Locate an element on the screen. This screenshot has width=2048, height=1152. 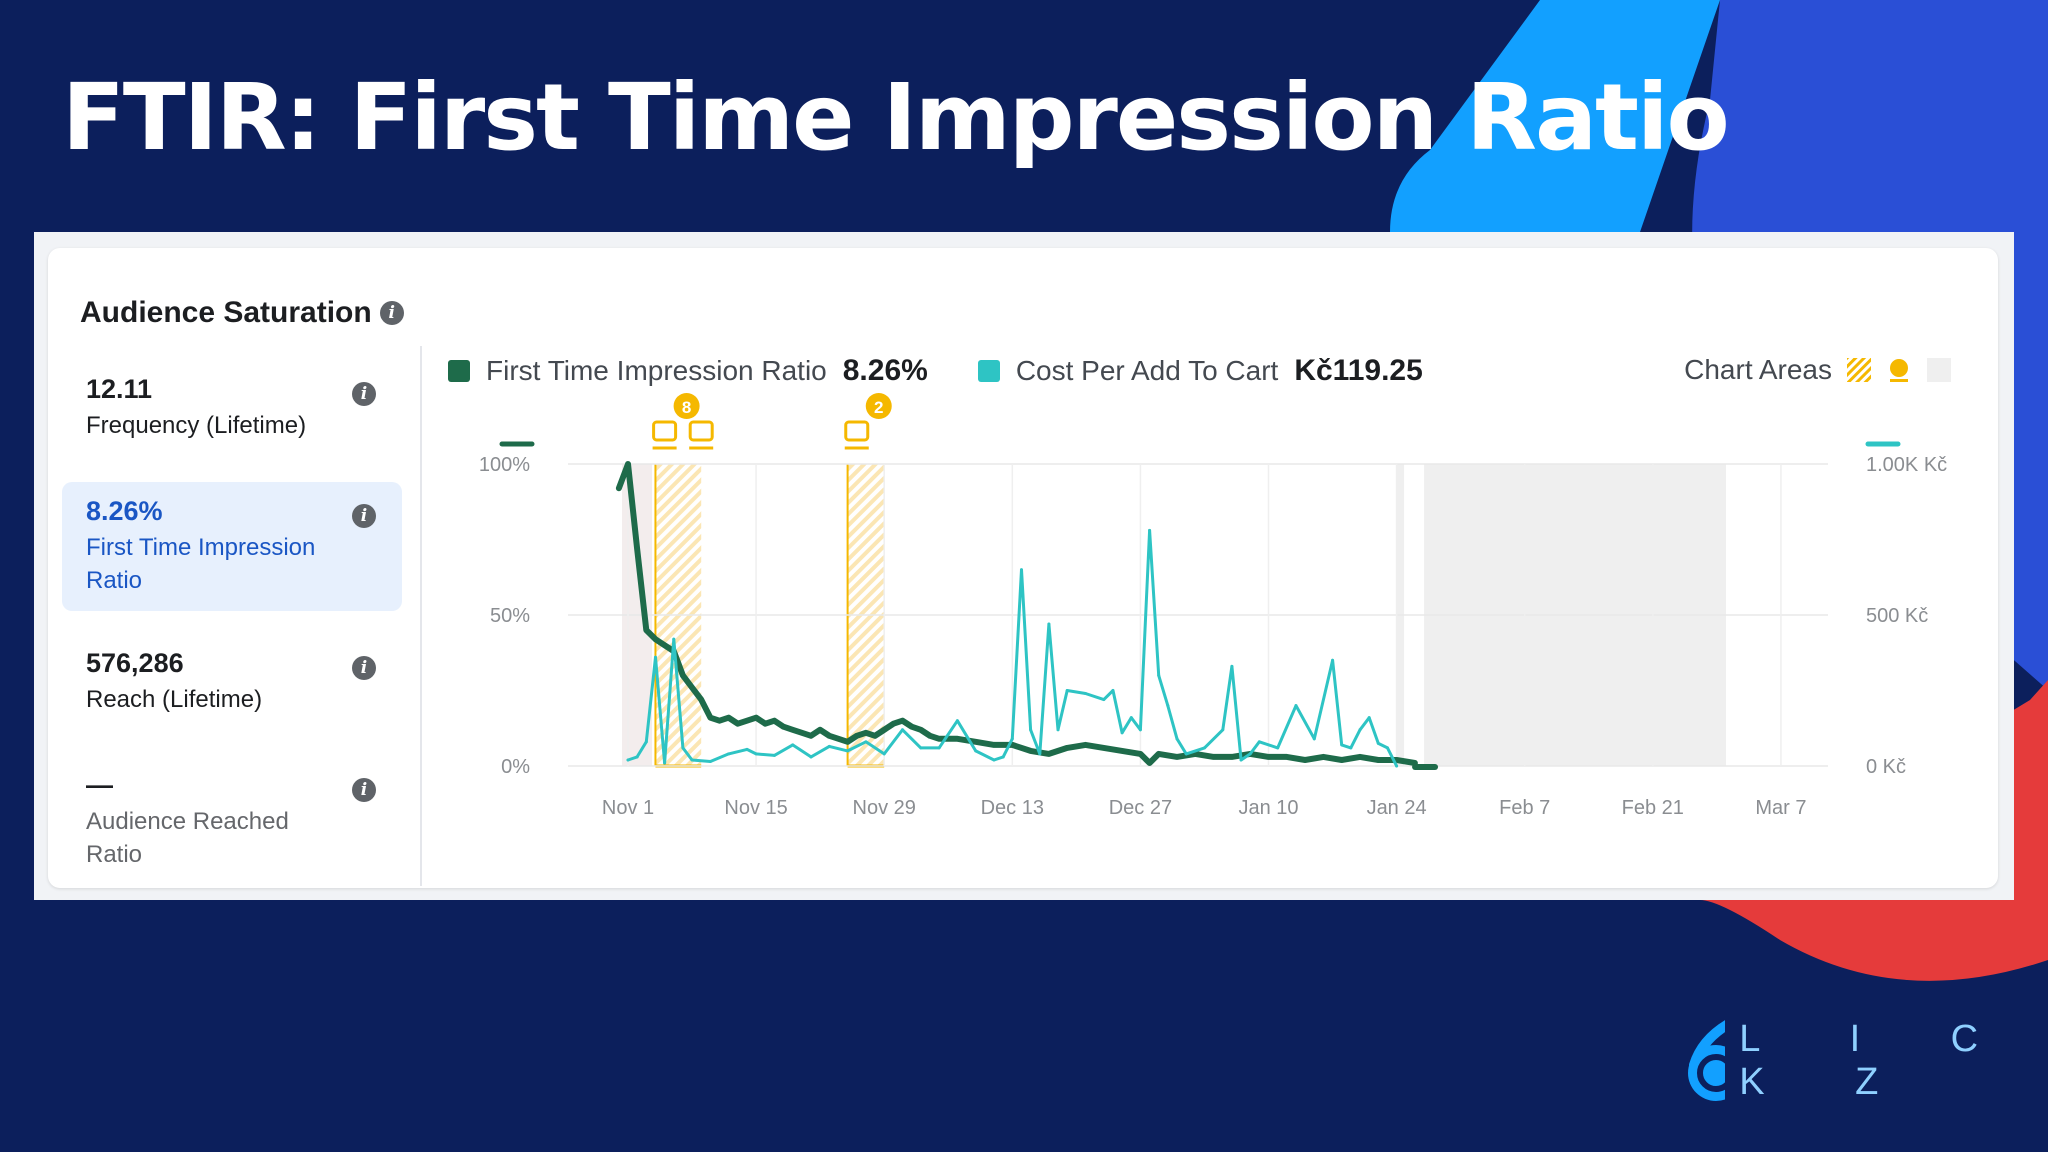
y-left-tick-label: 50% is located at coordinates (510, 616).